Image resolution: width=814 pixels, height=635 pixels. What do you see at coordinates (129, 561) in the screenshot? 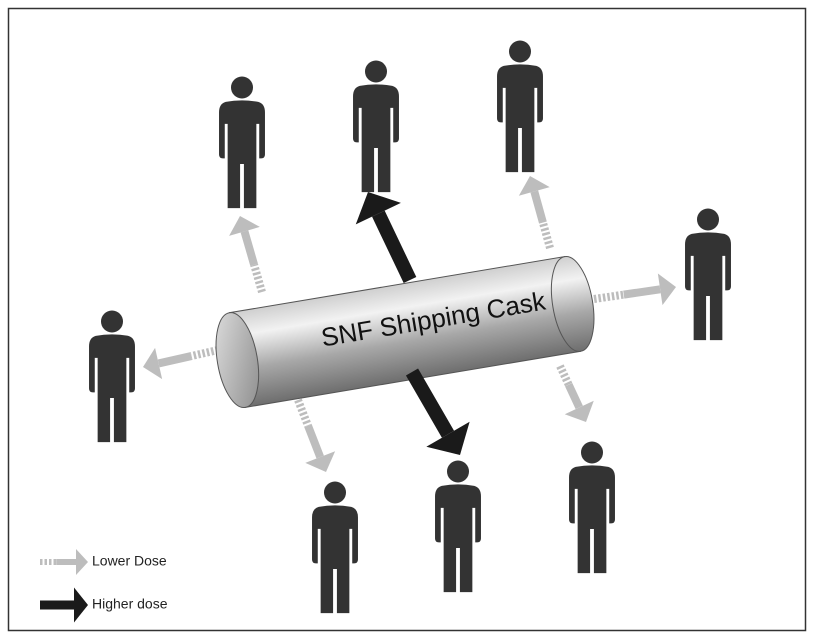
I see `legend-lower: Lower Dose` at bounding box center [129, 561].